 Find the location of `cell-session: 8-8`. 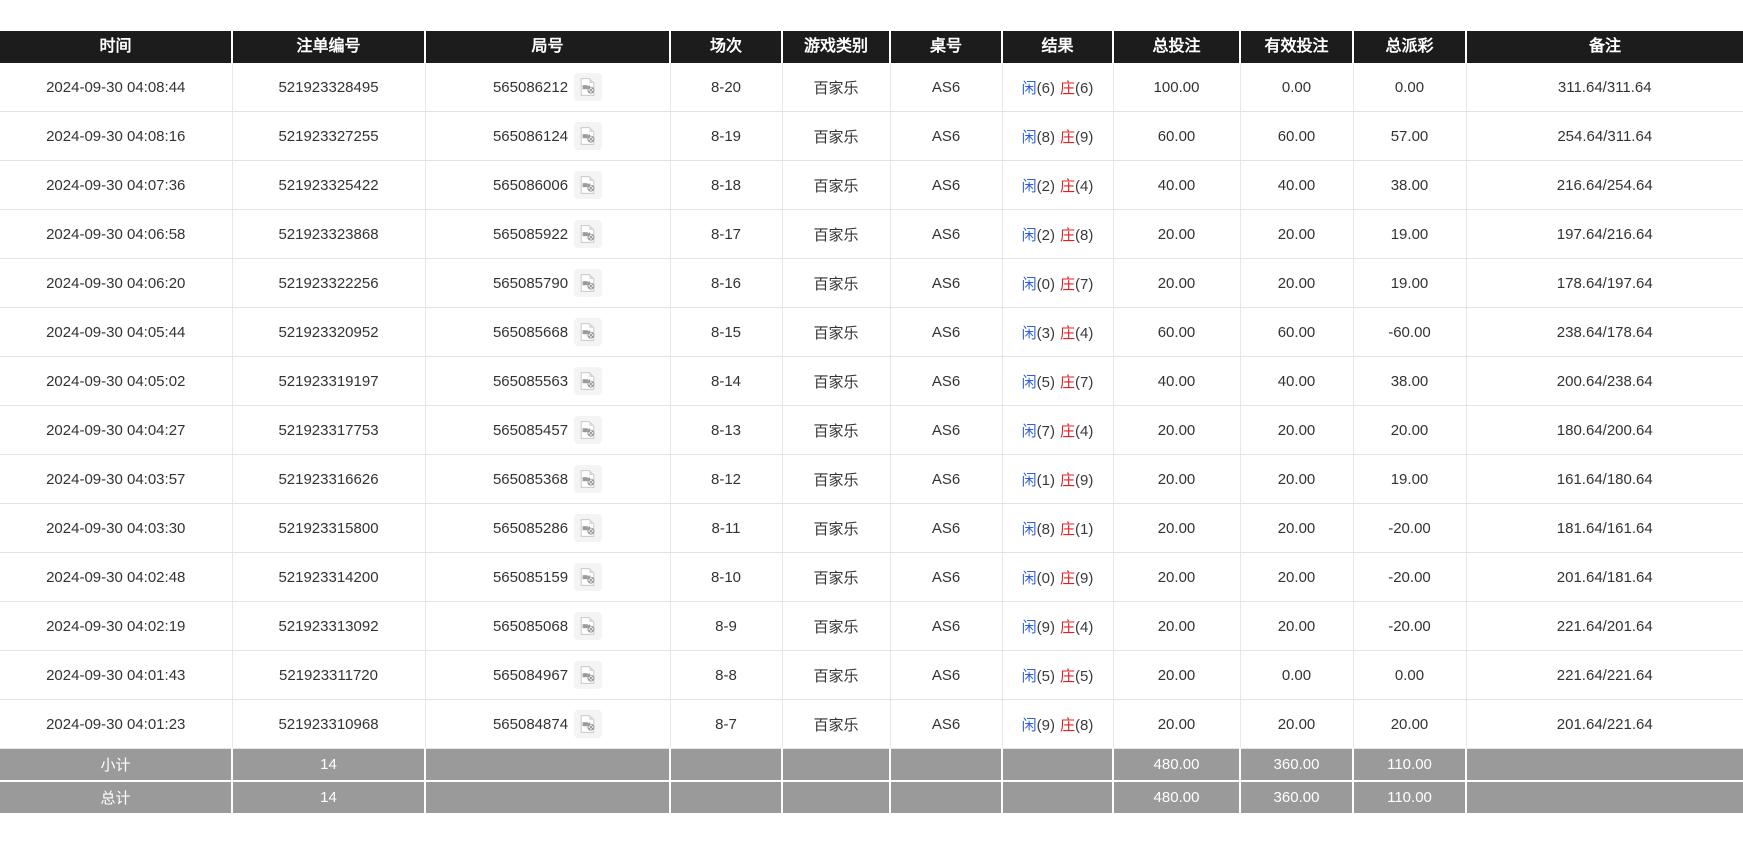

cell-session: 8-8 is located at coordinates (726, 675).